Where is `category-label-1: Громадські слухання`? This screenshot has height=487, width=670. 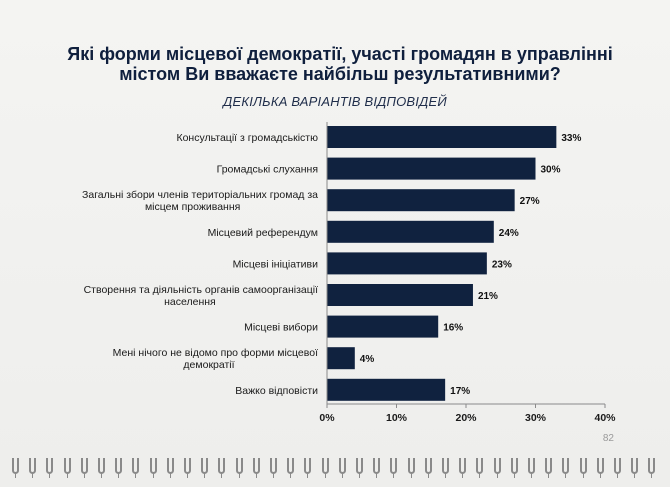 category-label-1: Громадські слухання is located at coordinates (267, 170).